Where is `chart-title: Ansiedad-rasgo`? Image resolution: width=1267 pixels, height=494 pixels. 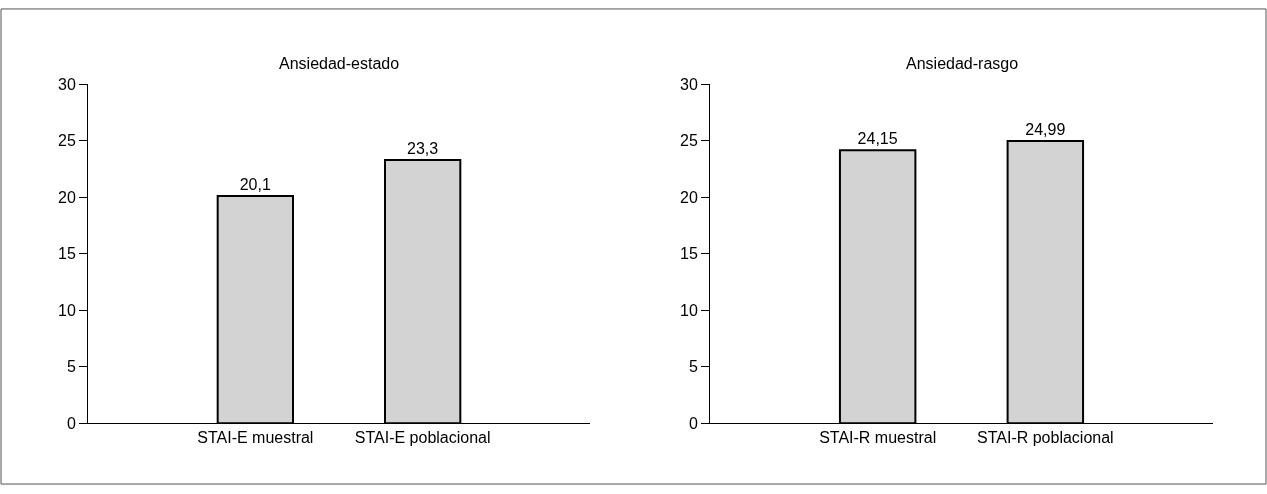 chart-title: Ansiedad-rasgo is located at coordinates (962, 63).